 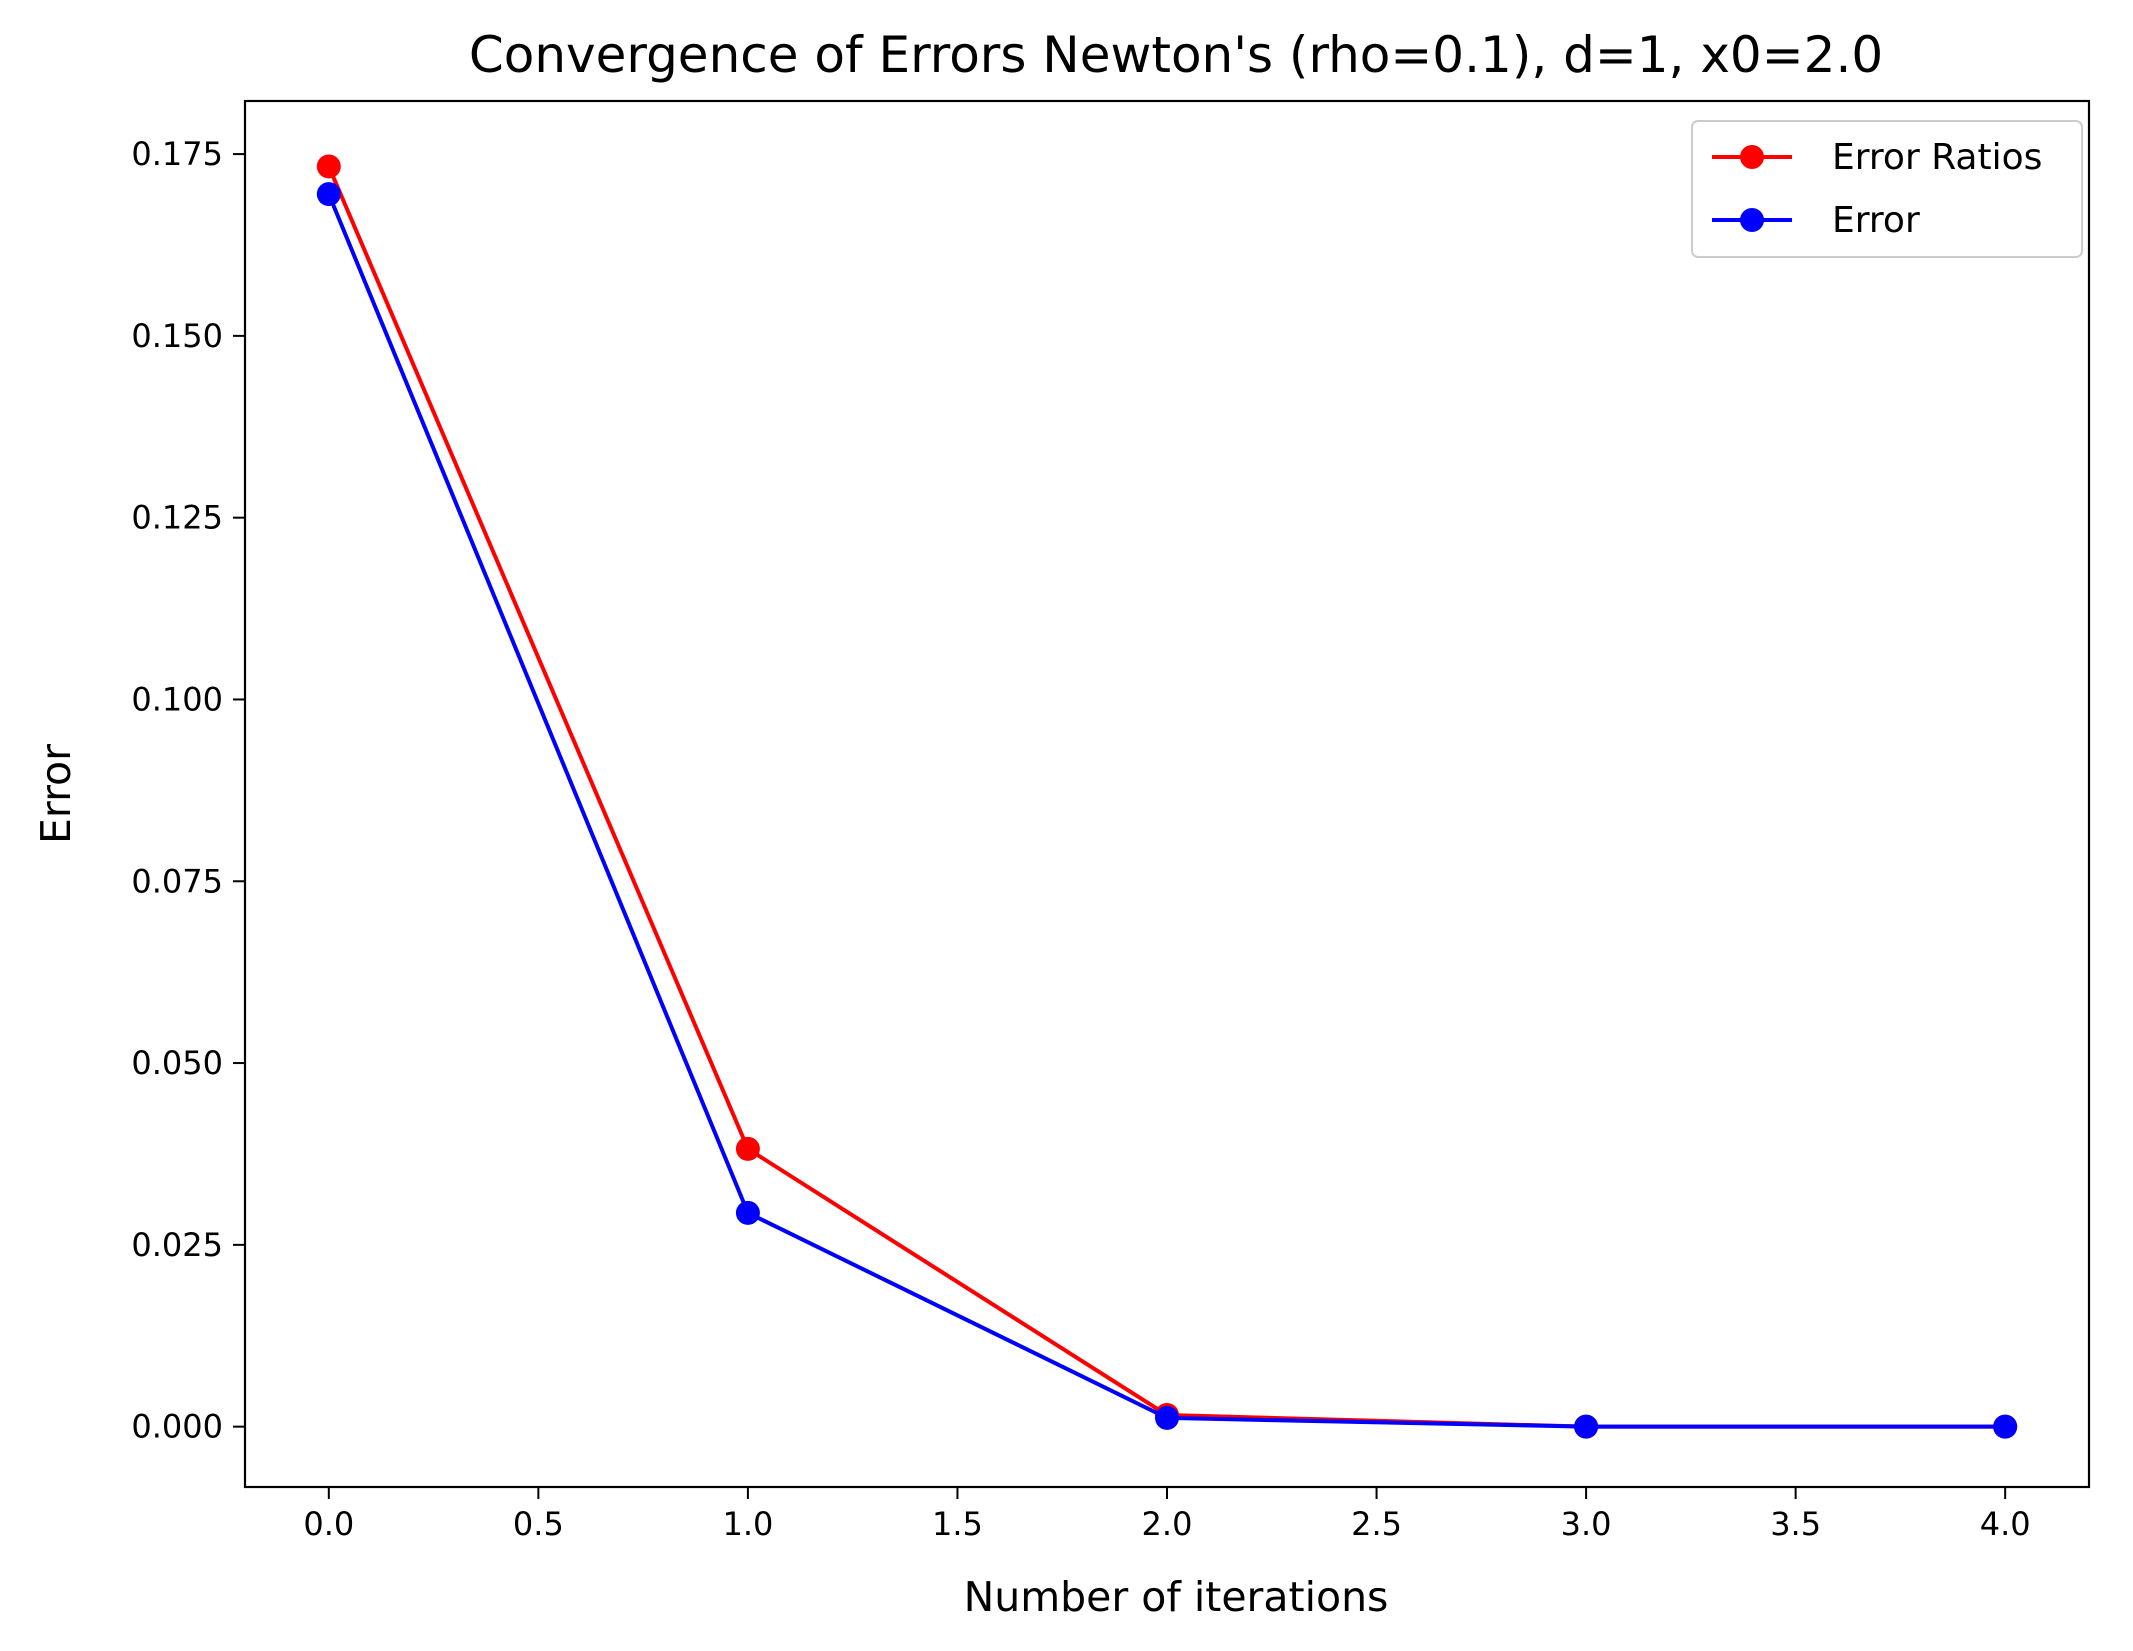 What do you see at coordinates (1586, 1524) in the screenshot?
I see `x-tick-label: 3.0` at bounding box center [1586, 1524].